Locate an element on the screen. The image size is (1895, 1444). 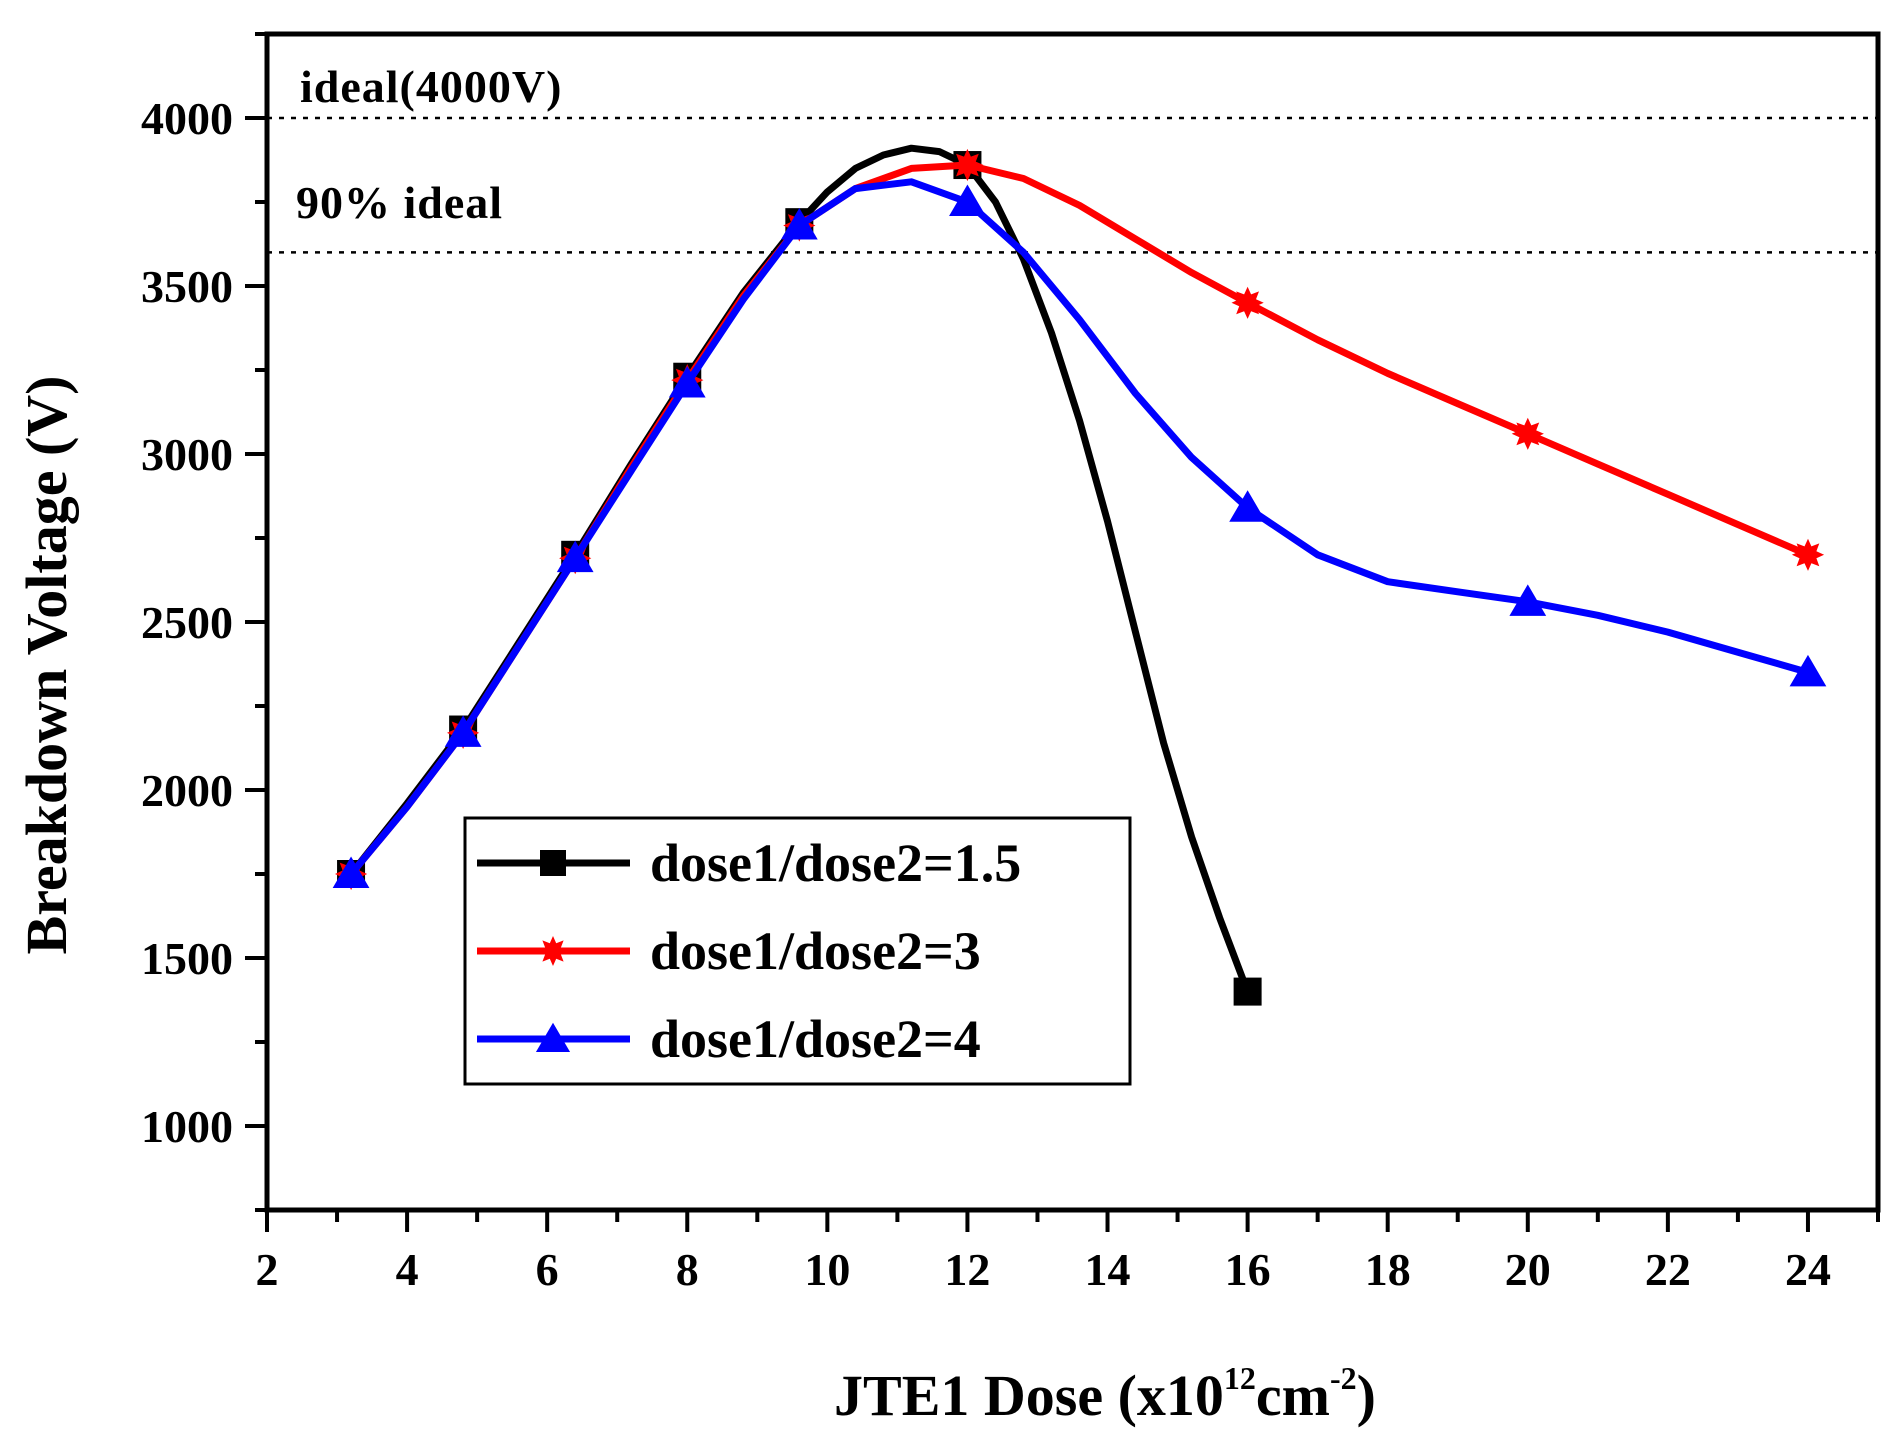
y-tick-label: 2000 is located at coordinates (187, 790).